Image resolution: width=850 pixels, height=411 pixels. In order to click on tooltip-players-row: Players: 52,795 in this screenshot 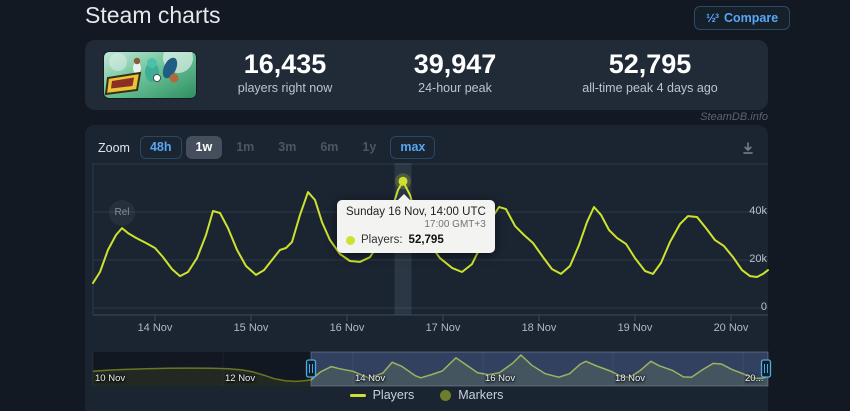, I will do `click(416, 240)`.